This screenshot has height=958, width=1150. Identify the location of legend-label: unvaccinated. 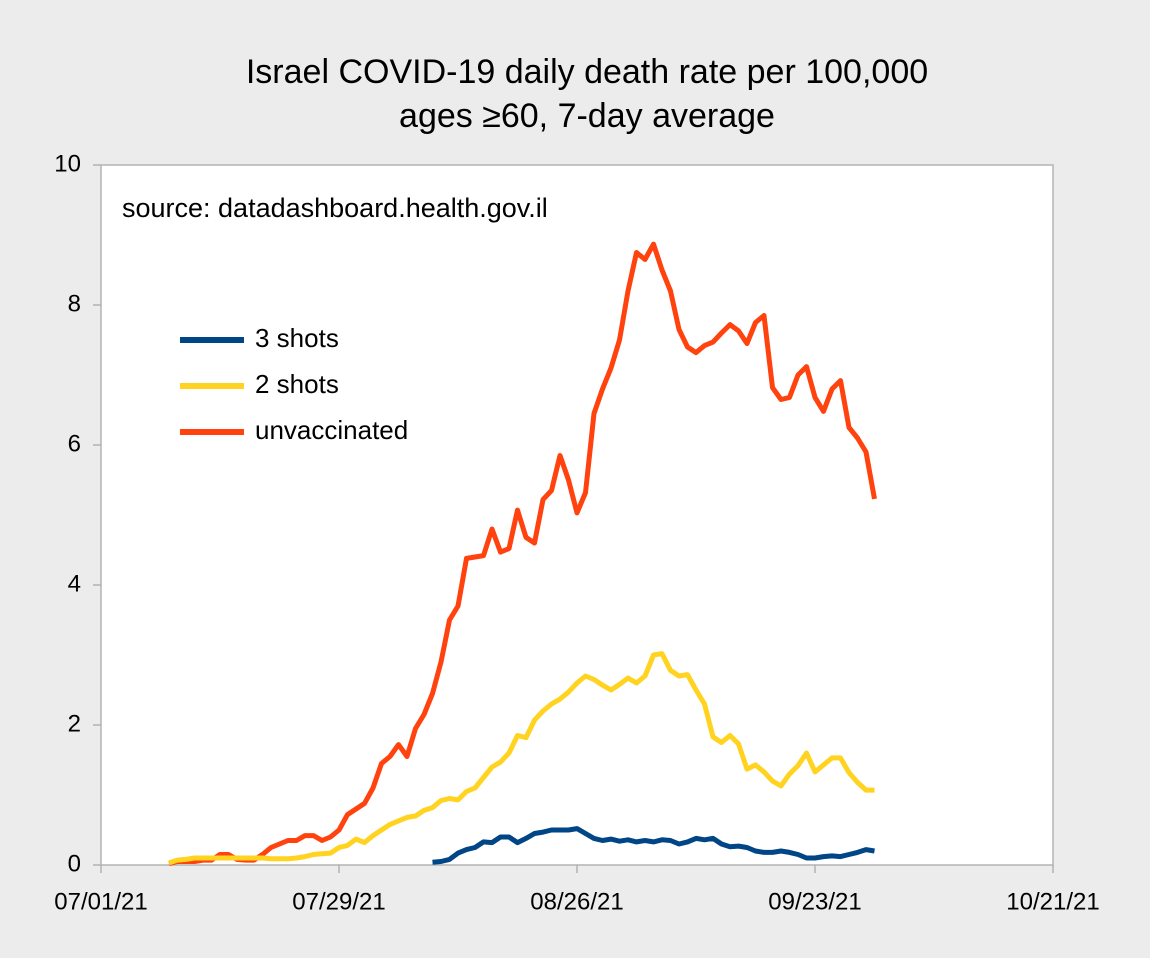
(331, 430).